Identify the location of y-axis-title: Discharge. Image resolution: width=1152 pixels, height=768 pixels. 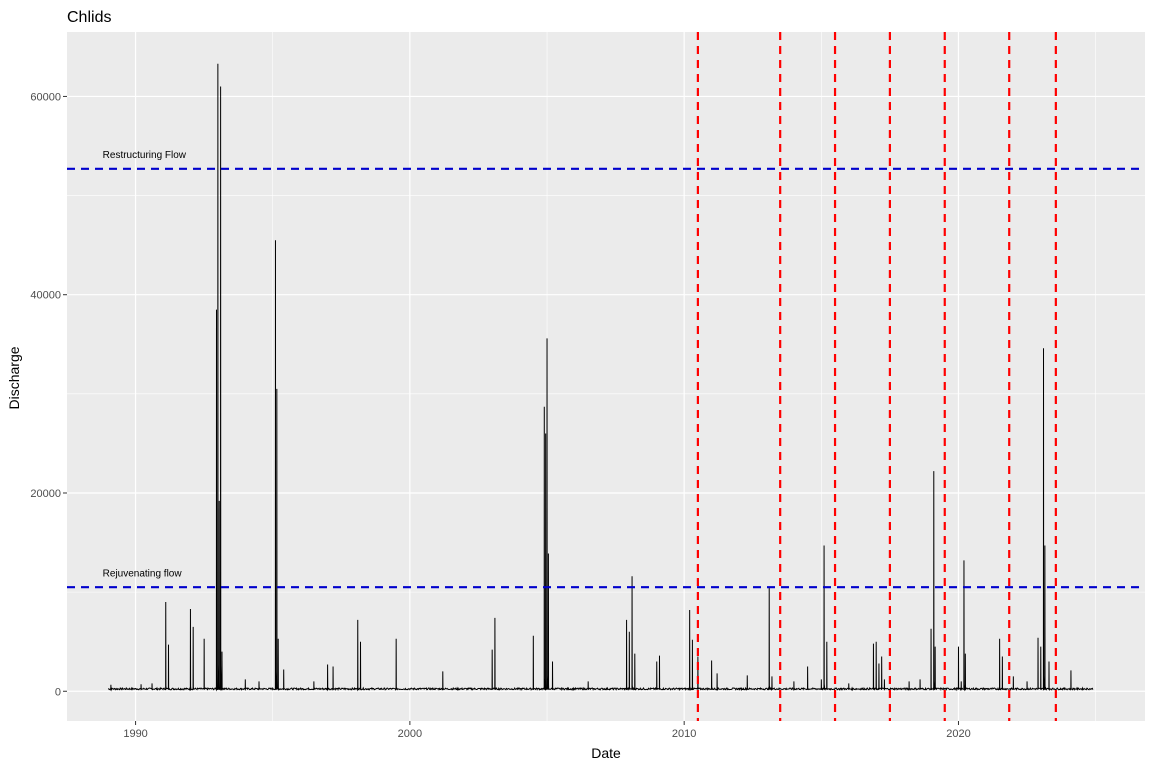
(14, 377).